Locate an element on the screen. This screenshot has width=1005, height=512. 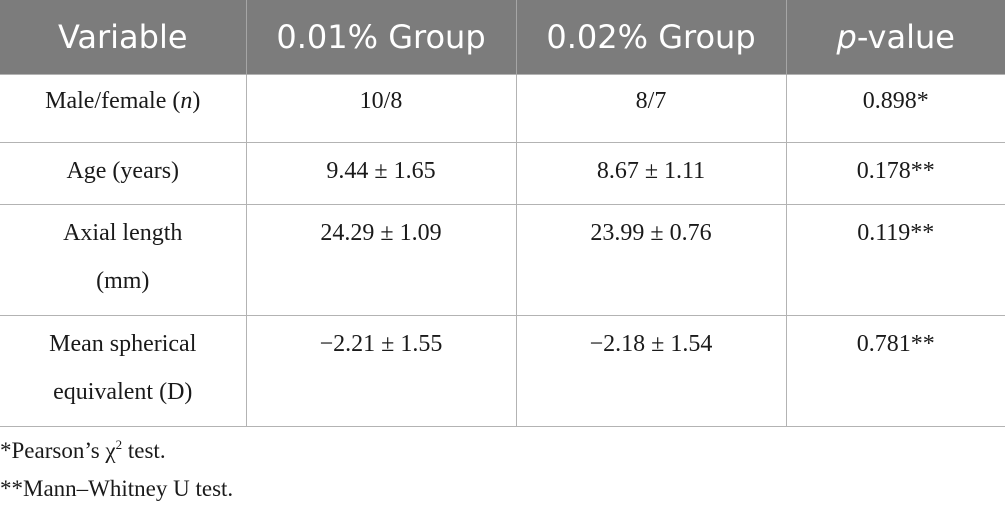
row-label-end: ) is located at coordinates (196, 101).